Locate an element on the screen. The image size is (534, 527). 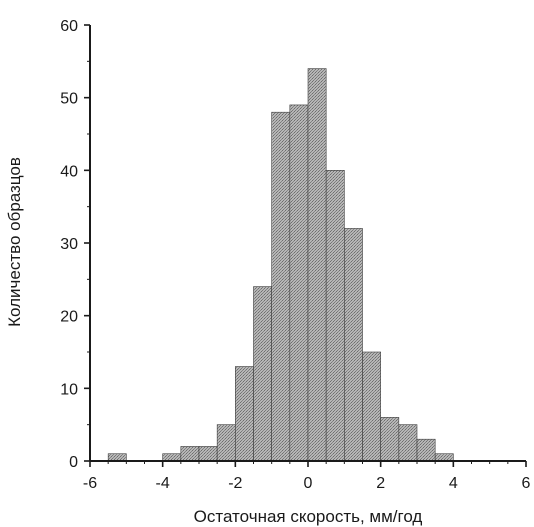
y-axis-label: Количество образцов is located at coordinates (14, 242).